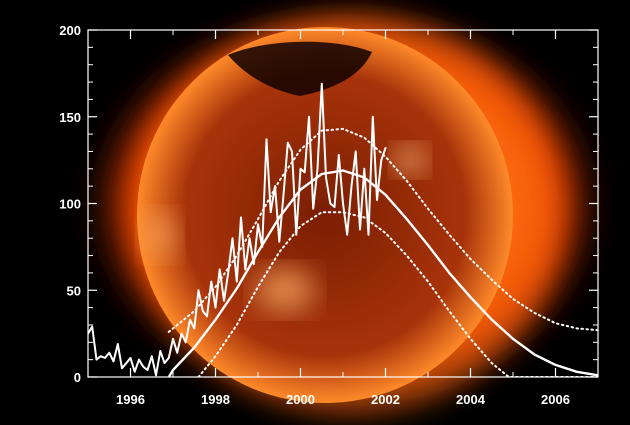  What do you see at coordinates (300, 399) in the screenshot?
I see `x-tick-label: 2000` at bounding box center [300, 399].